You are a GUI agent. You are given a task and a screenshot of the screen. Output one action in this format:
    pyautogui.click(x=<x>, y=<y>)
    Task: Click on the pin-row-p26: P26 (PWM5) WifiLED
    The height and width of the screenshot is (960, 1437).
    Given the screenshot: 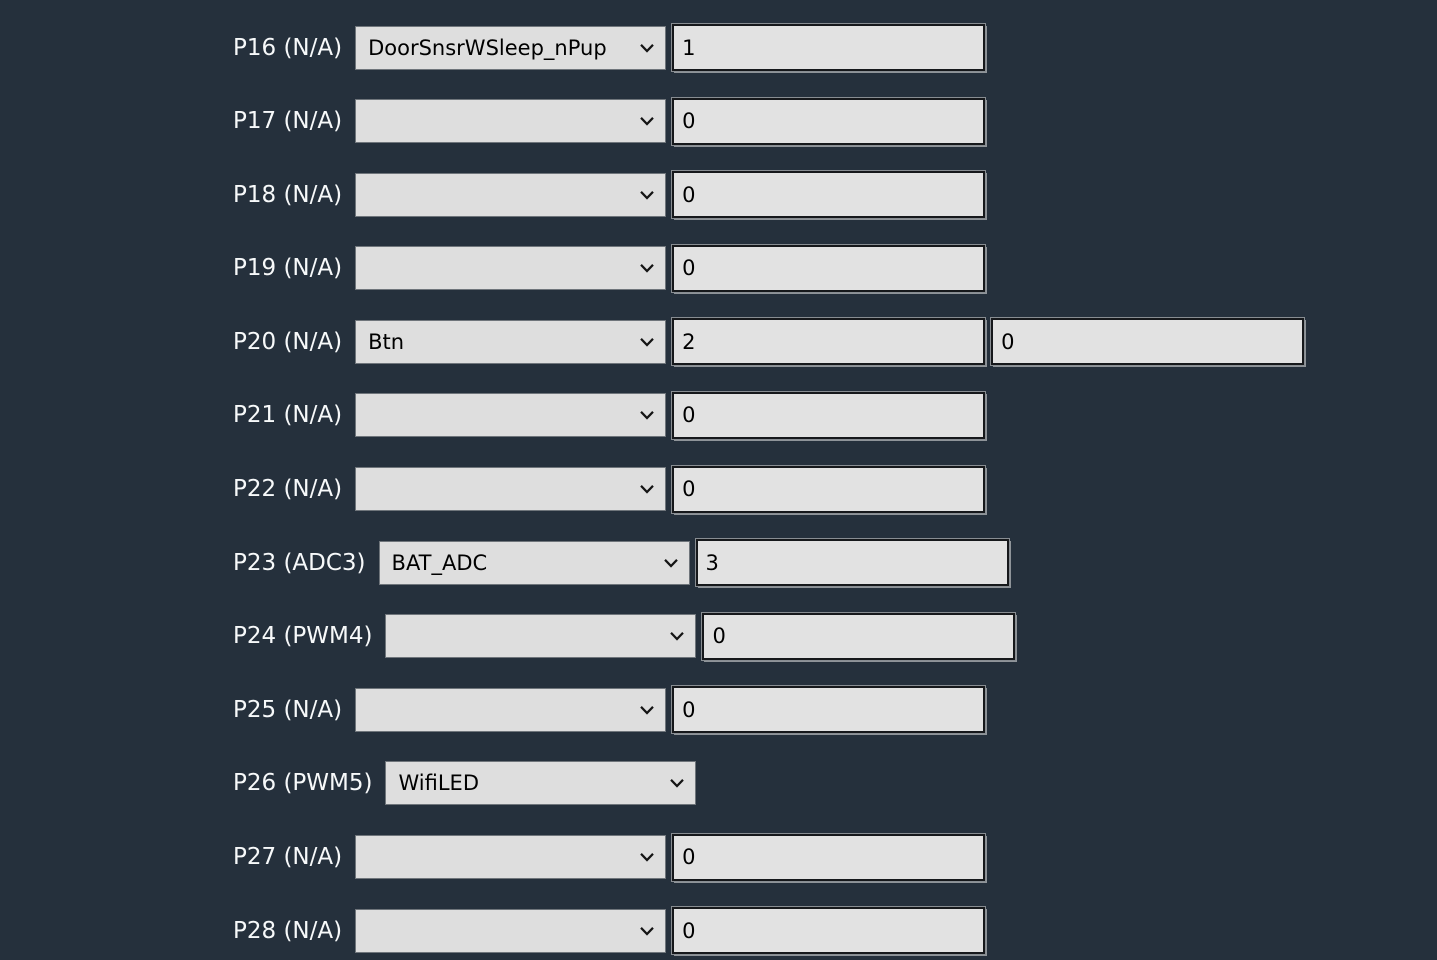 What is the action you would take?
    pyautogui.click(x=835, y=783)
    